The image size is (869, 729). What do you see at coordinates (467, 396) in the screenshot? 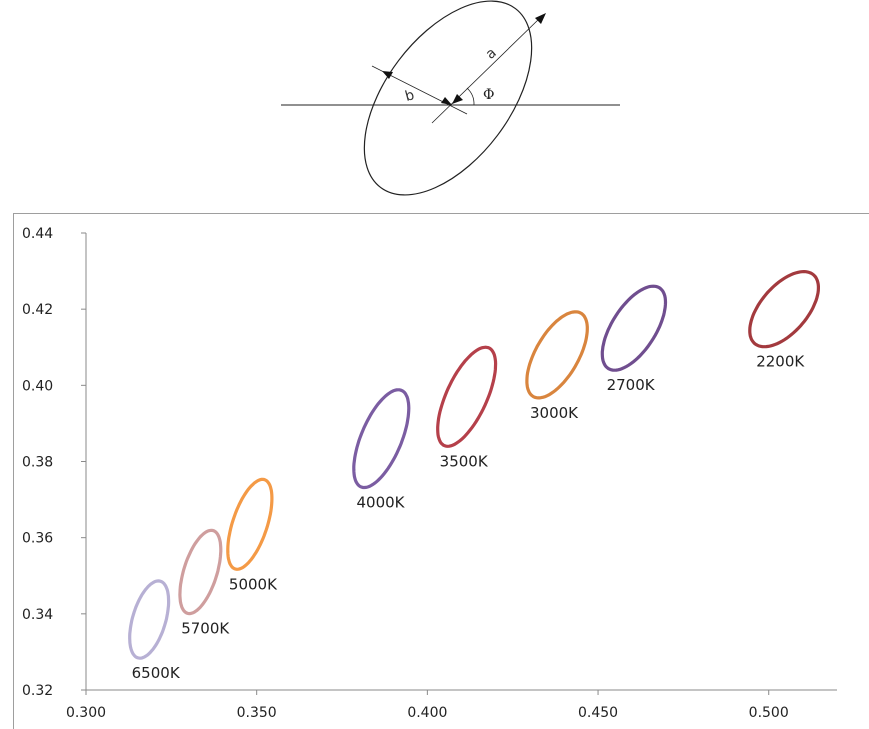
I see `ellipse-3500k` at bounding box center [467, 396].